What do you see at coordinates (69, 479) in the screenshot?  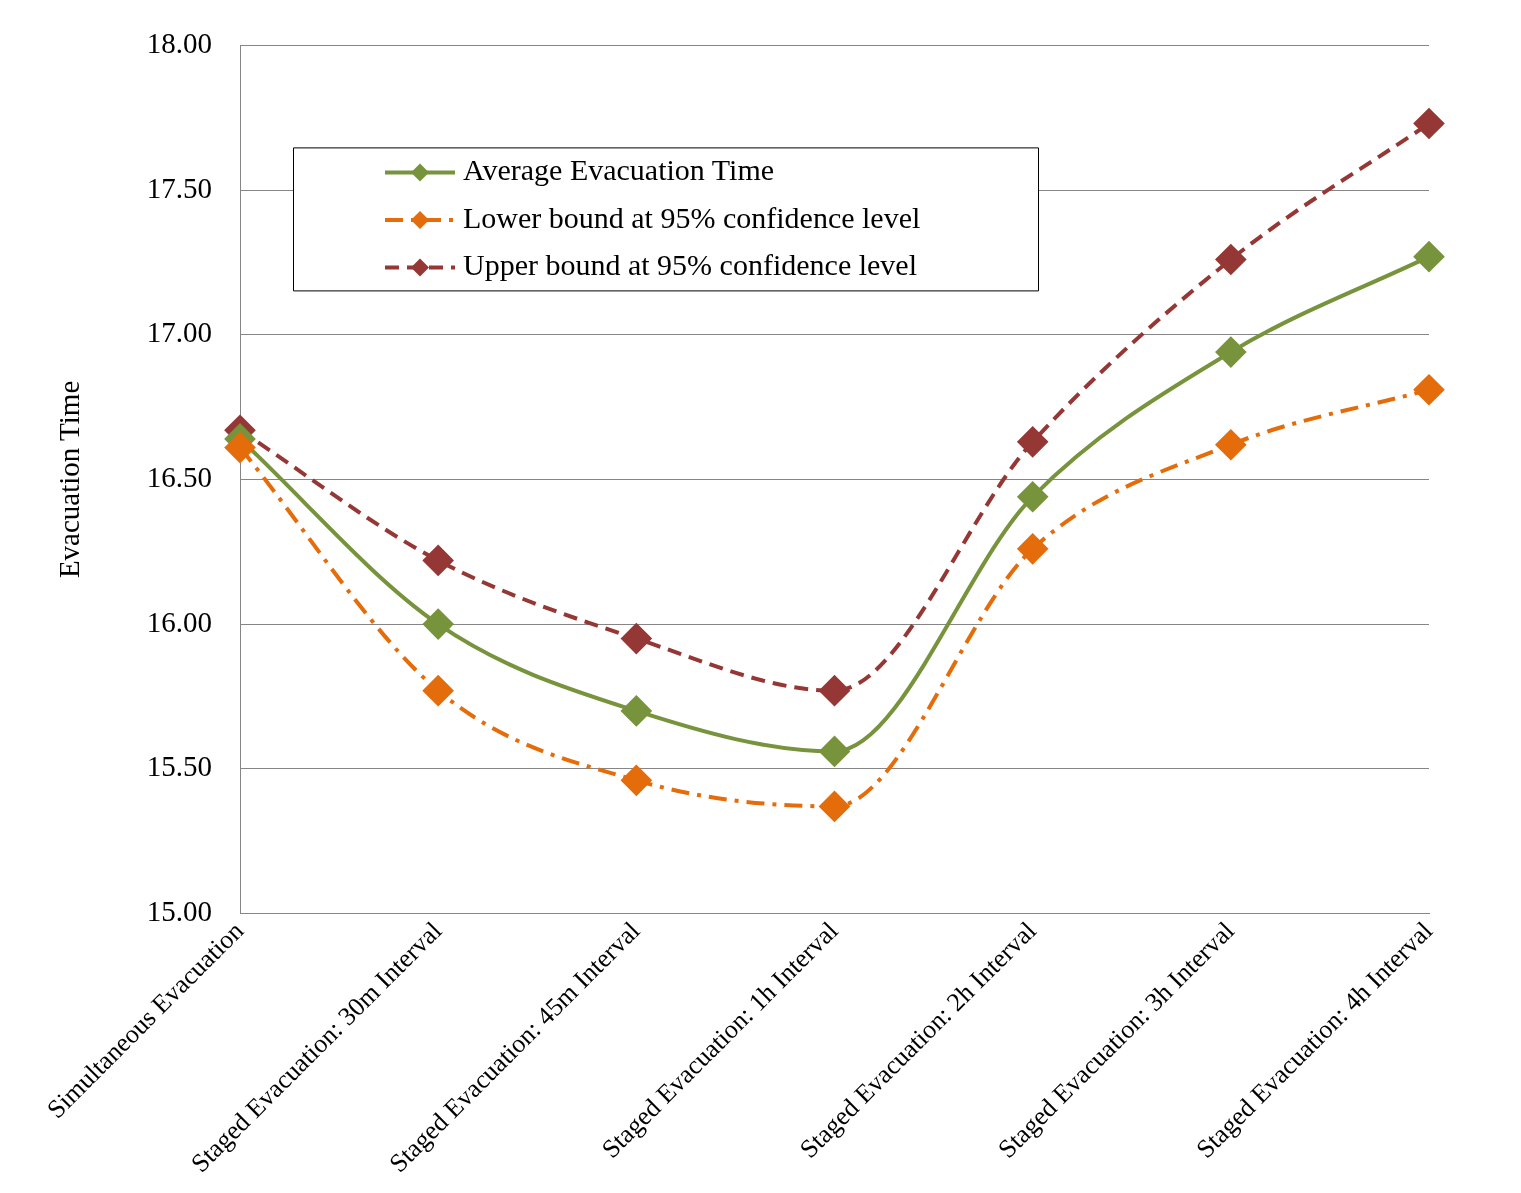 I see `y-axis-title: Evacuation Time` at bounding box center [69, 479].